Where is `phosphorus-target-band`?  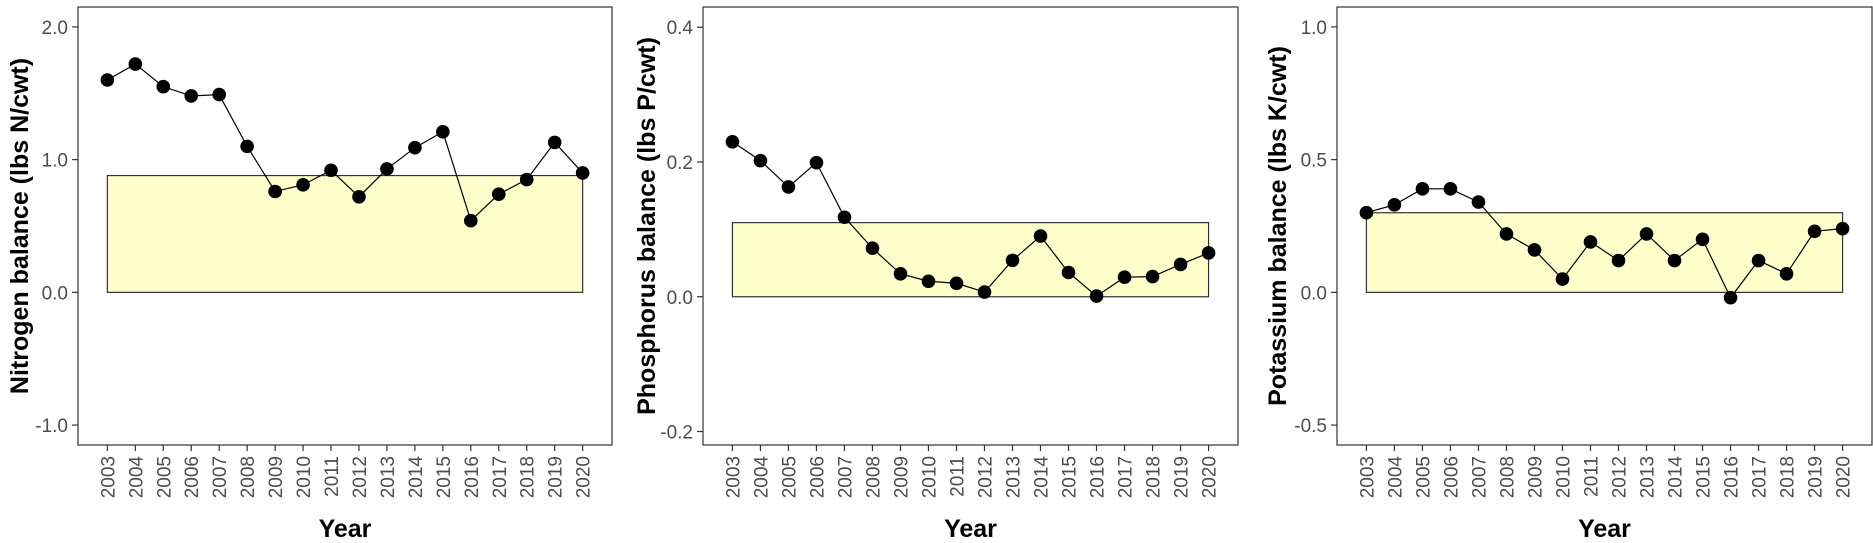
phosphorus-target-band is located at coordinates (970, 260).